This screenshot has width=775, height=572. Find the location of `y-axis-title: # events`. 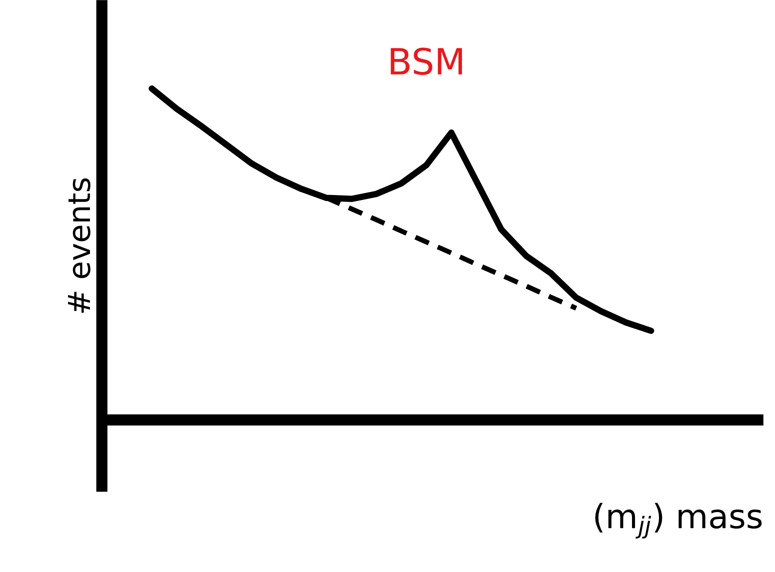

y-axis-title: # events is located at coordinates (79, 245).